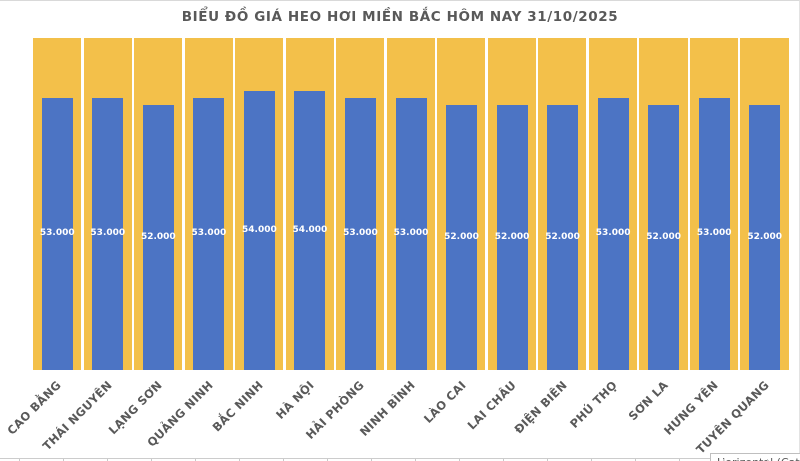  I want to click on worksheet-gridline, so click(400, 458).